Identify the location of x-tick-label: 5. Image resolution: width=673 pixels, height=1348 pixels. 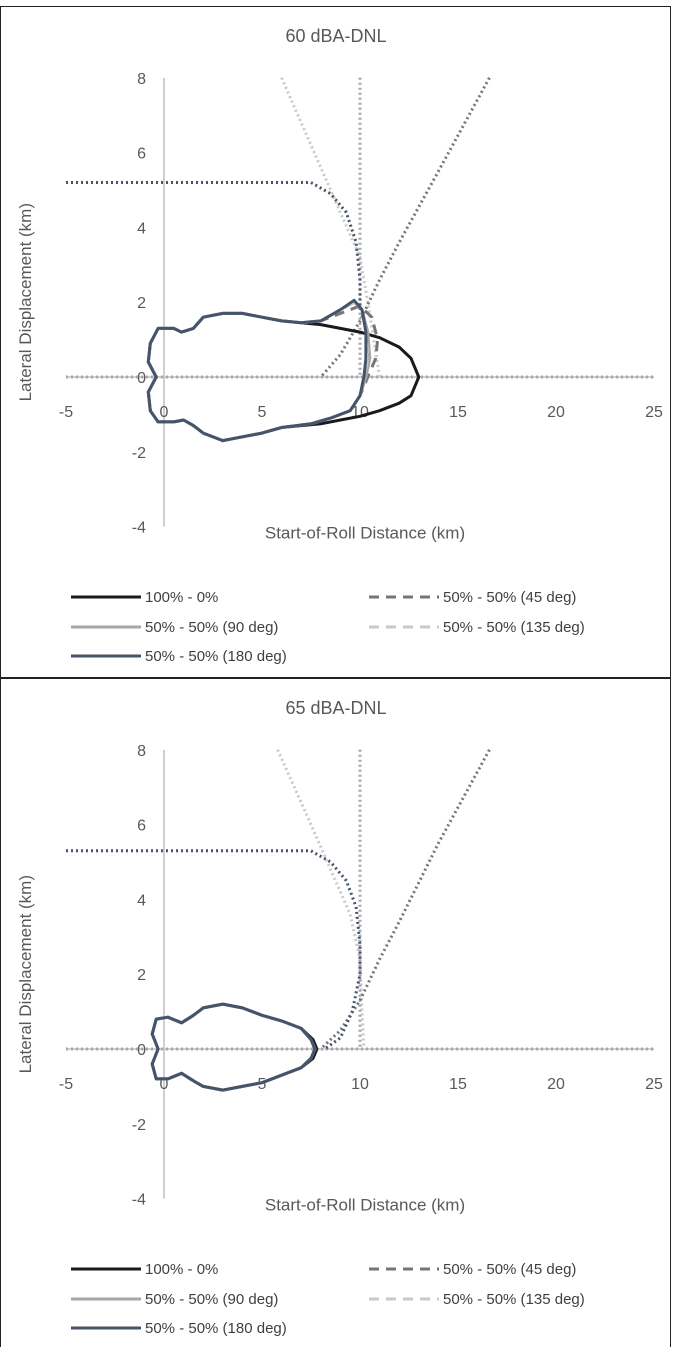
(262, 412).